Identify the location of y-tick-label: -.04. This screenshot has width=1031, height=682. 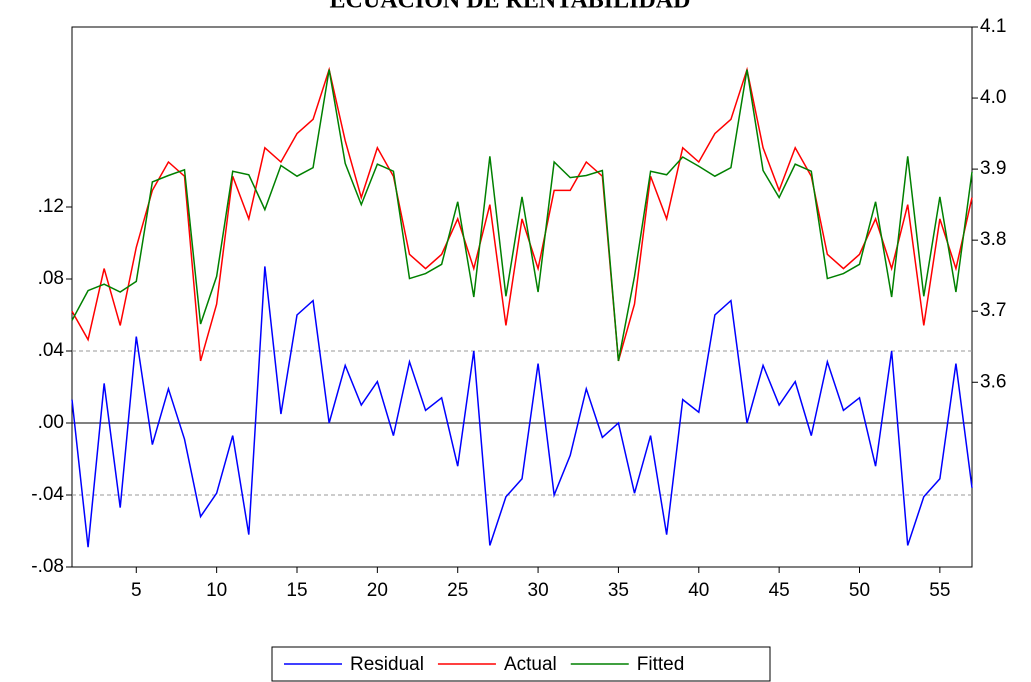
(47, 494).